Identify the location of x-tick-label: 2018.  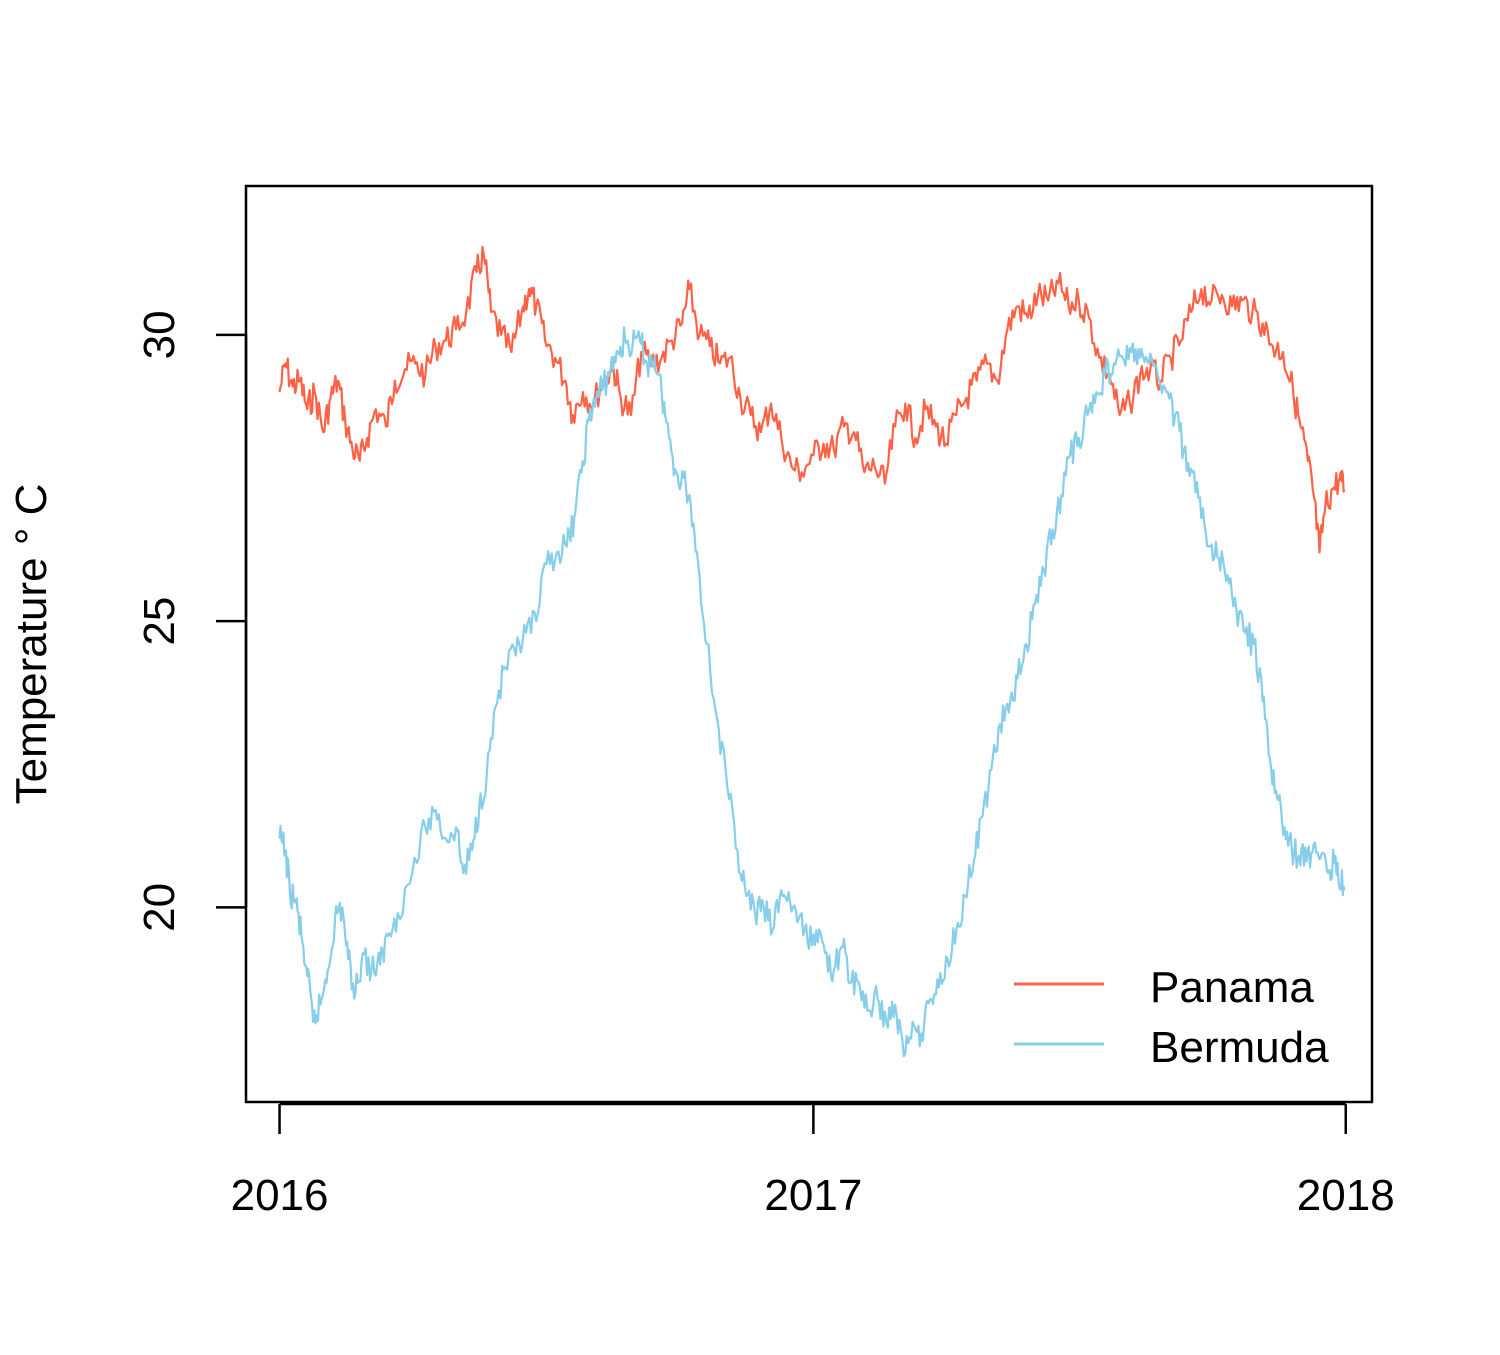
(1346, 1195).